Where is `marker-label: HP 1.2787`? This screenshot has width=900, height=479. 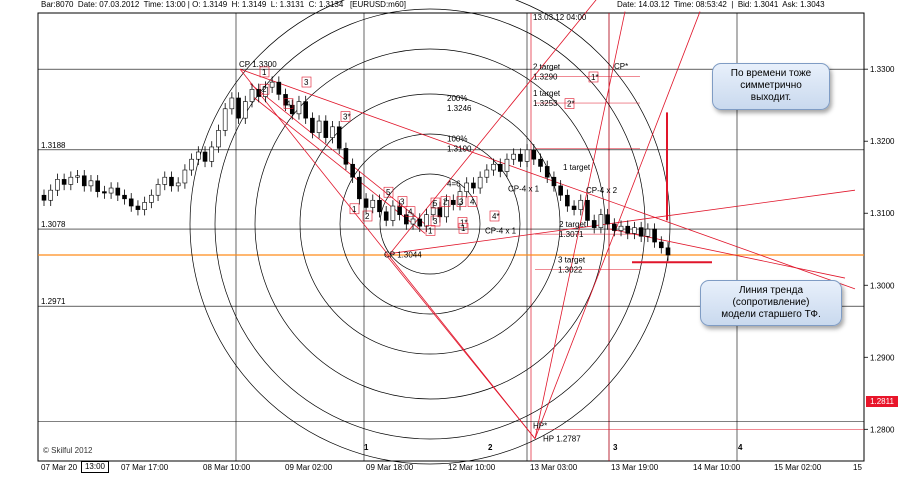 marker-label: HP 1.2787 is located at coordinates (562, 439).